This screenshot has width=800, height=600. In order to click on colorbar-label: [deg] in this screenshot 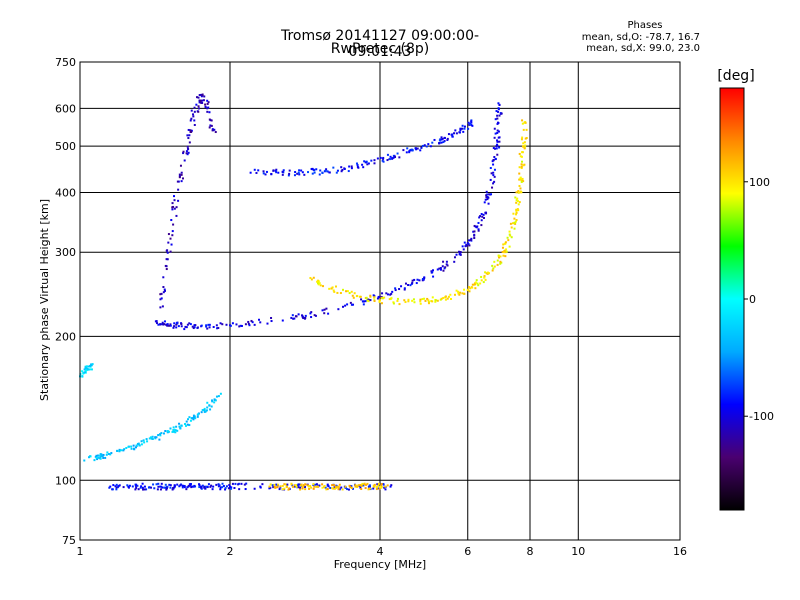, I will do `click(736, 76)`.